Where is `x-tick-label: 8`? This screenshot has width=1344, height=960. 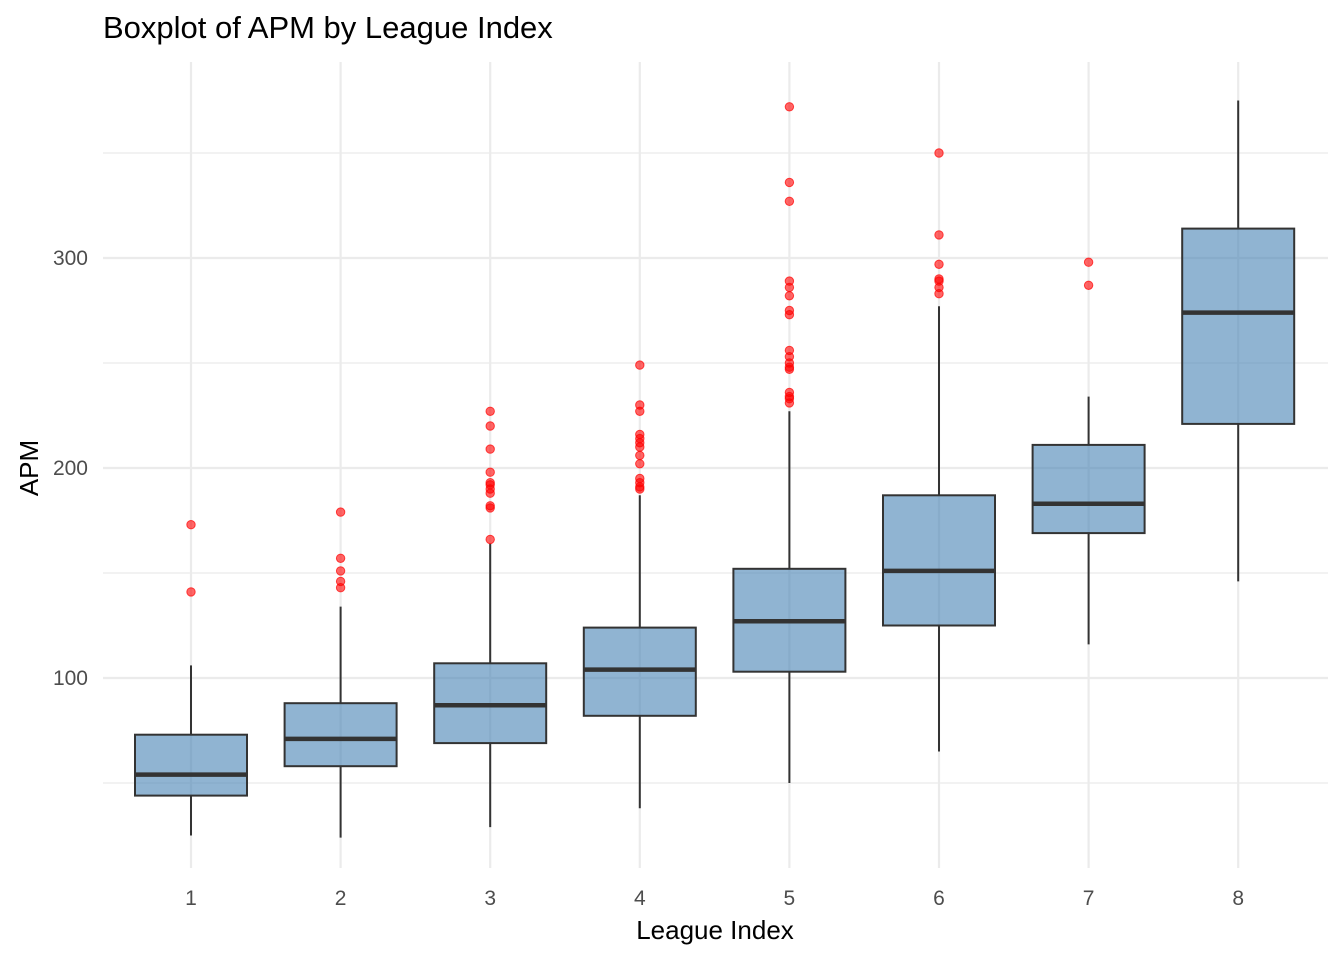 x-tick-label: 8 is located at coordinates (1238, 898).